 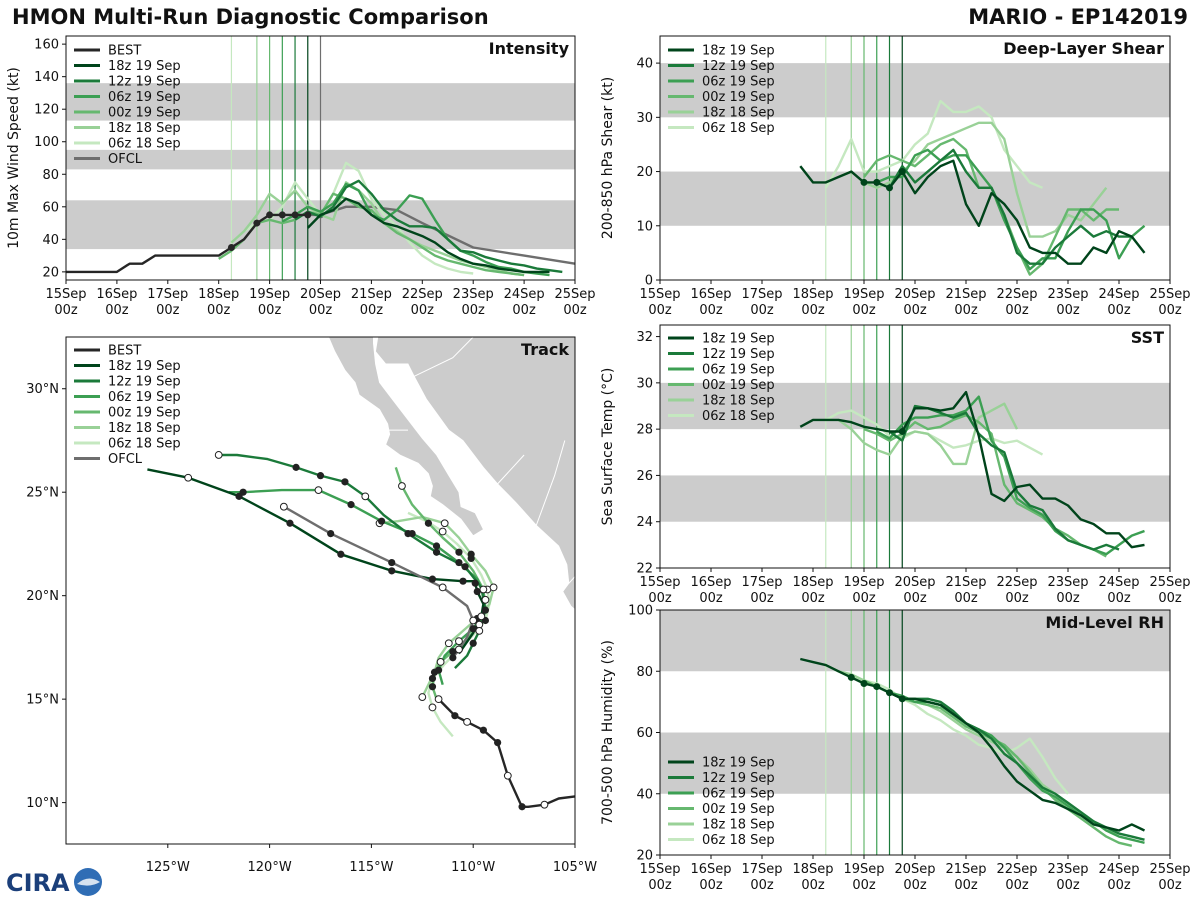 I want to click on y-tick-label: 80, so click(x=644, y=672).